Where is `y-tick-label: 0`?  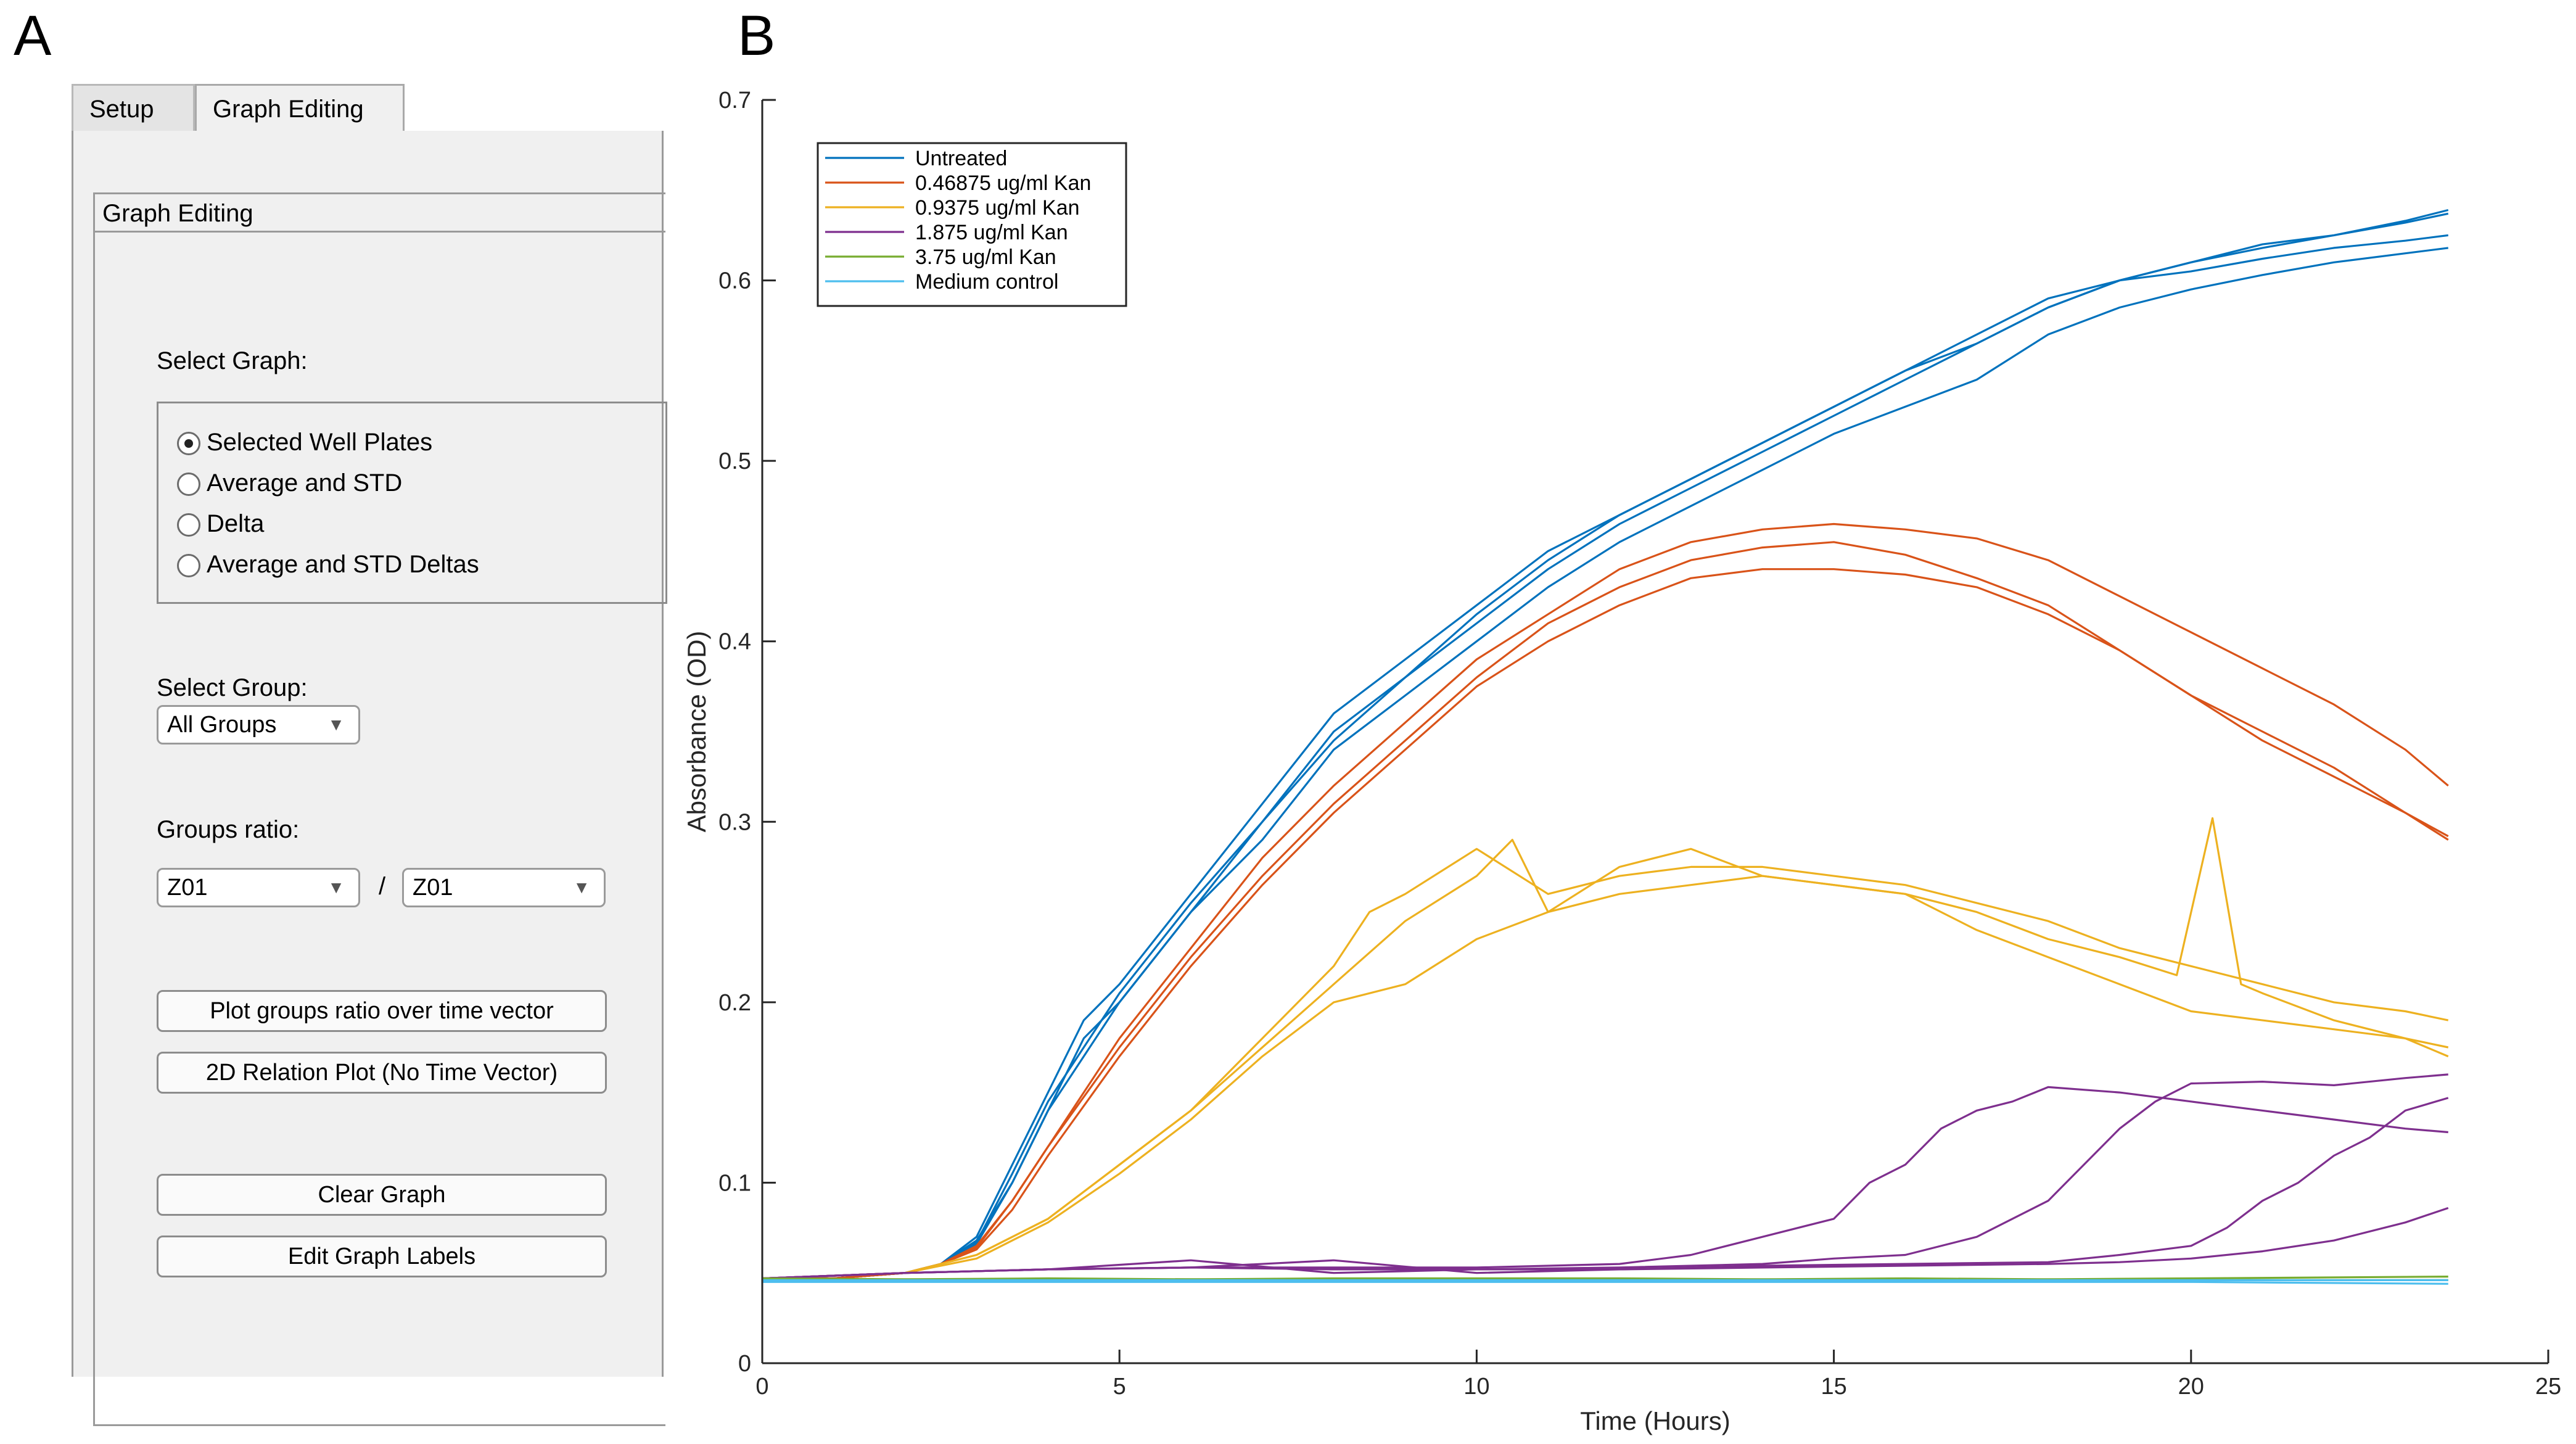 y-tick-label: 0 is located at coordinates (744, 1364).